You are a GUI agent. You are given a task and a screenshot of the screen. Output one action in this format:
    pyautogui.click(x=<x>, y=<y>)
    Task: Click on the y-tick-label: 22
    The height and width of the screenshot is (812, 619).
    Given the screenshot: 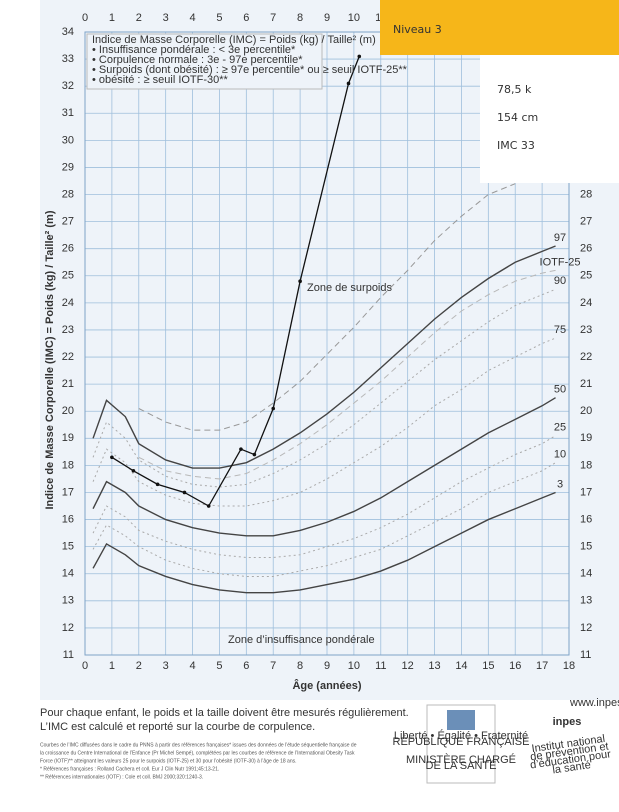 What is the action you would take?
    pyautogui.click(x=68, y=357)
    